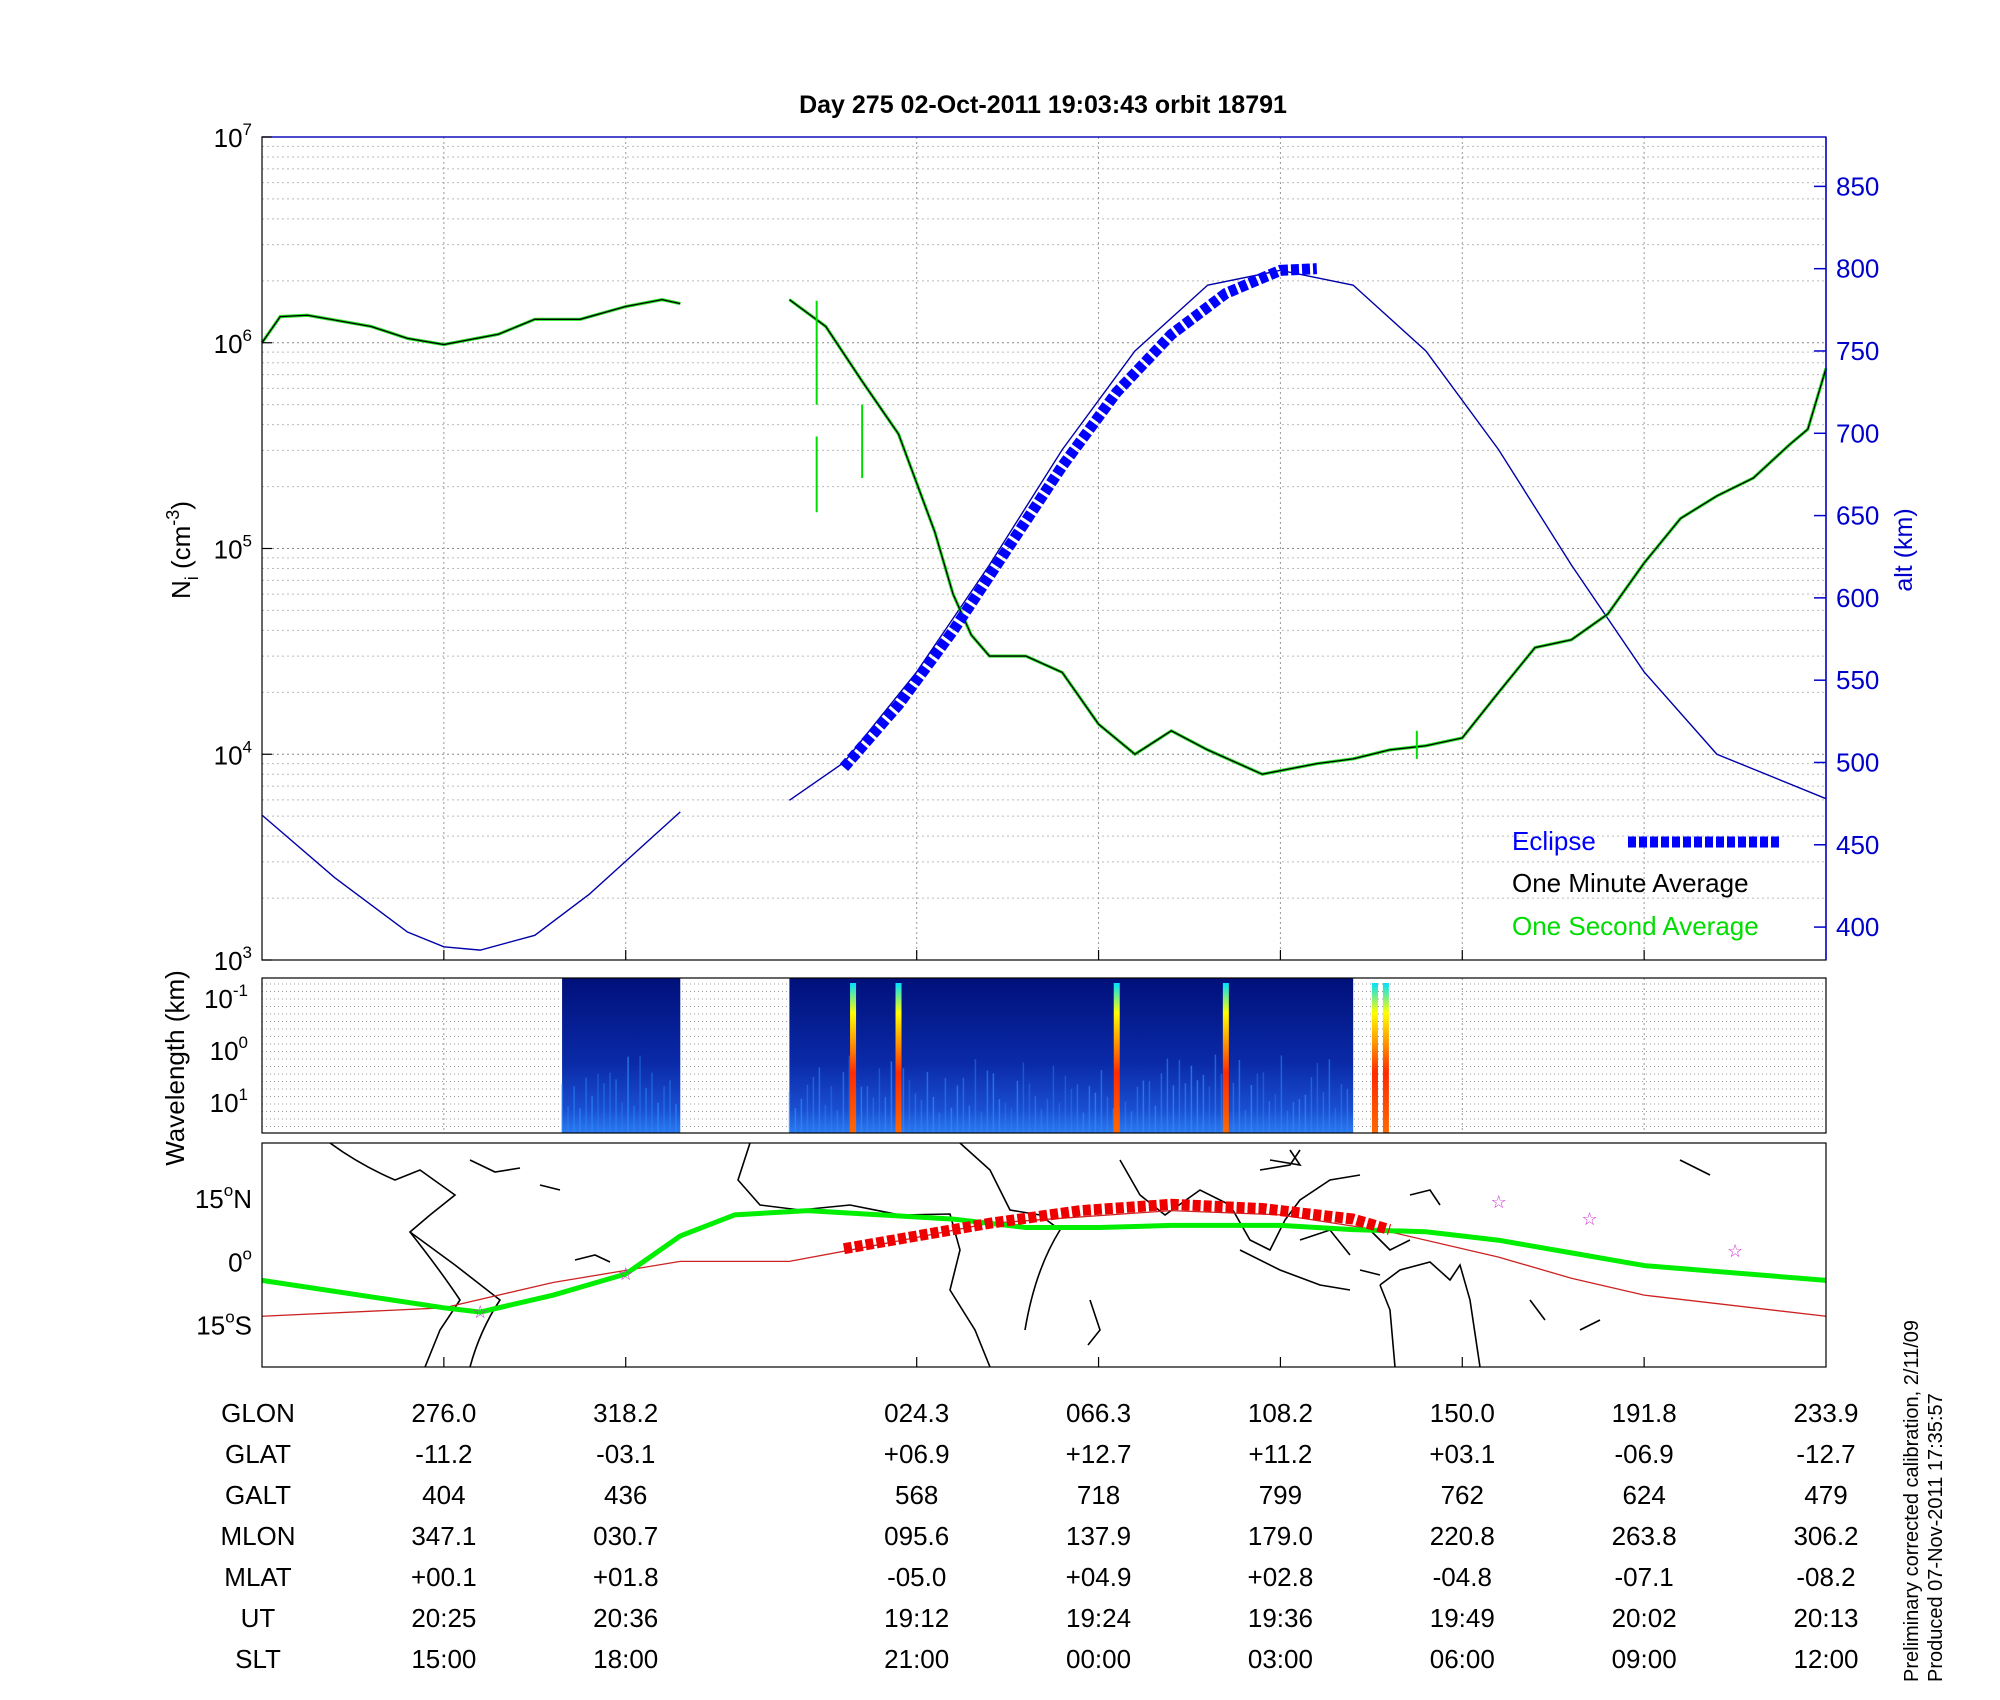  What do you see at coordinates (1630, 883) in the screenshot?
I see `legend-minute-average: One Minute Average` at bounding box center [1630, 883].